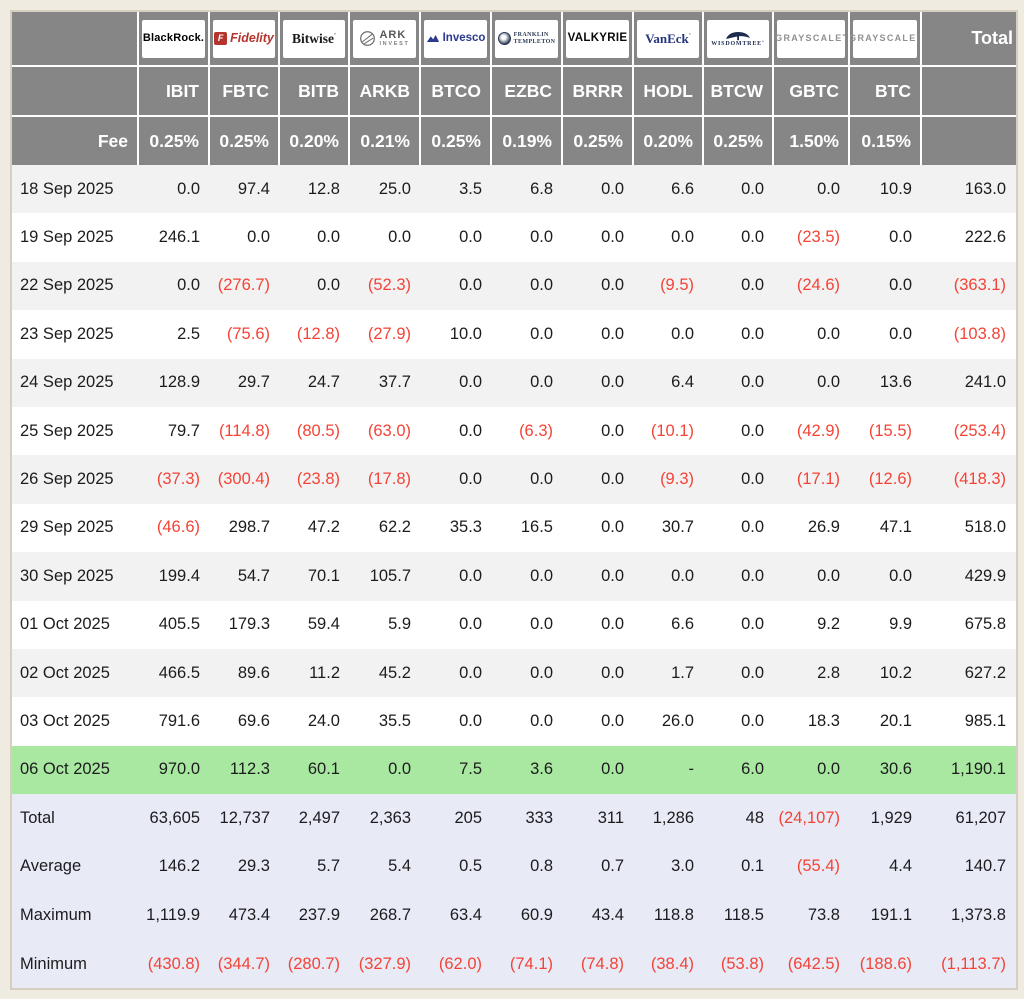 The height and width of the screenshot is (999, 1024). Describe the element at coordinates (669, 721) in the screenshot. I see `flow-cell-hodl: 26.0` at that location.